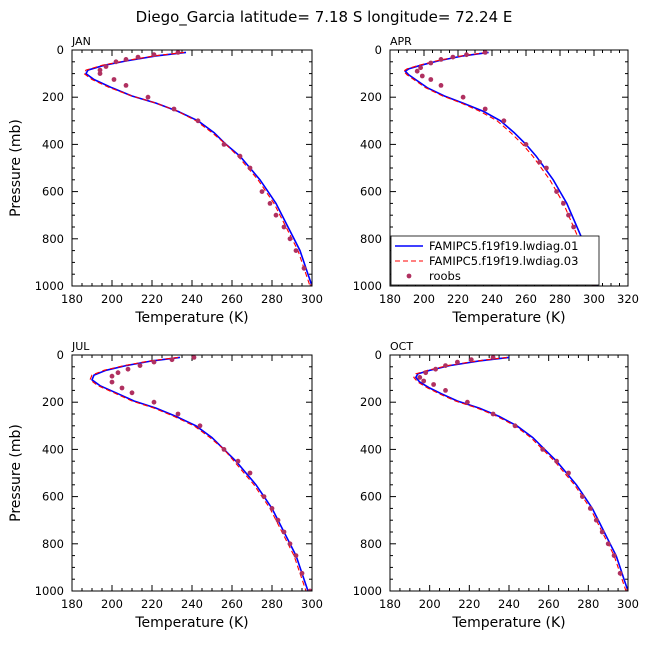 This screenshot has height=654, width=648. I want to click on x-tick-label: 260, so click(232, 299).